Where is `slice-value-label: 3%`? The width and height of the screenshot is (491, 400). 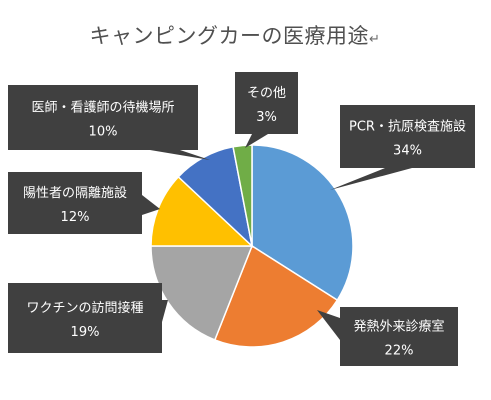 slice-value-label: 3% is located at coordinates (266, 117).